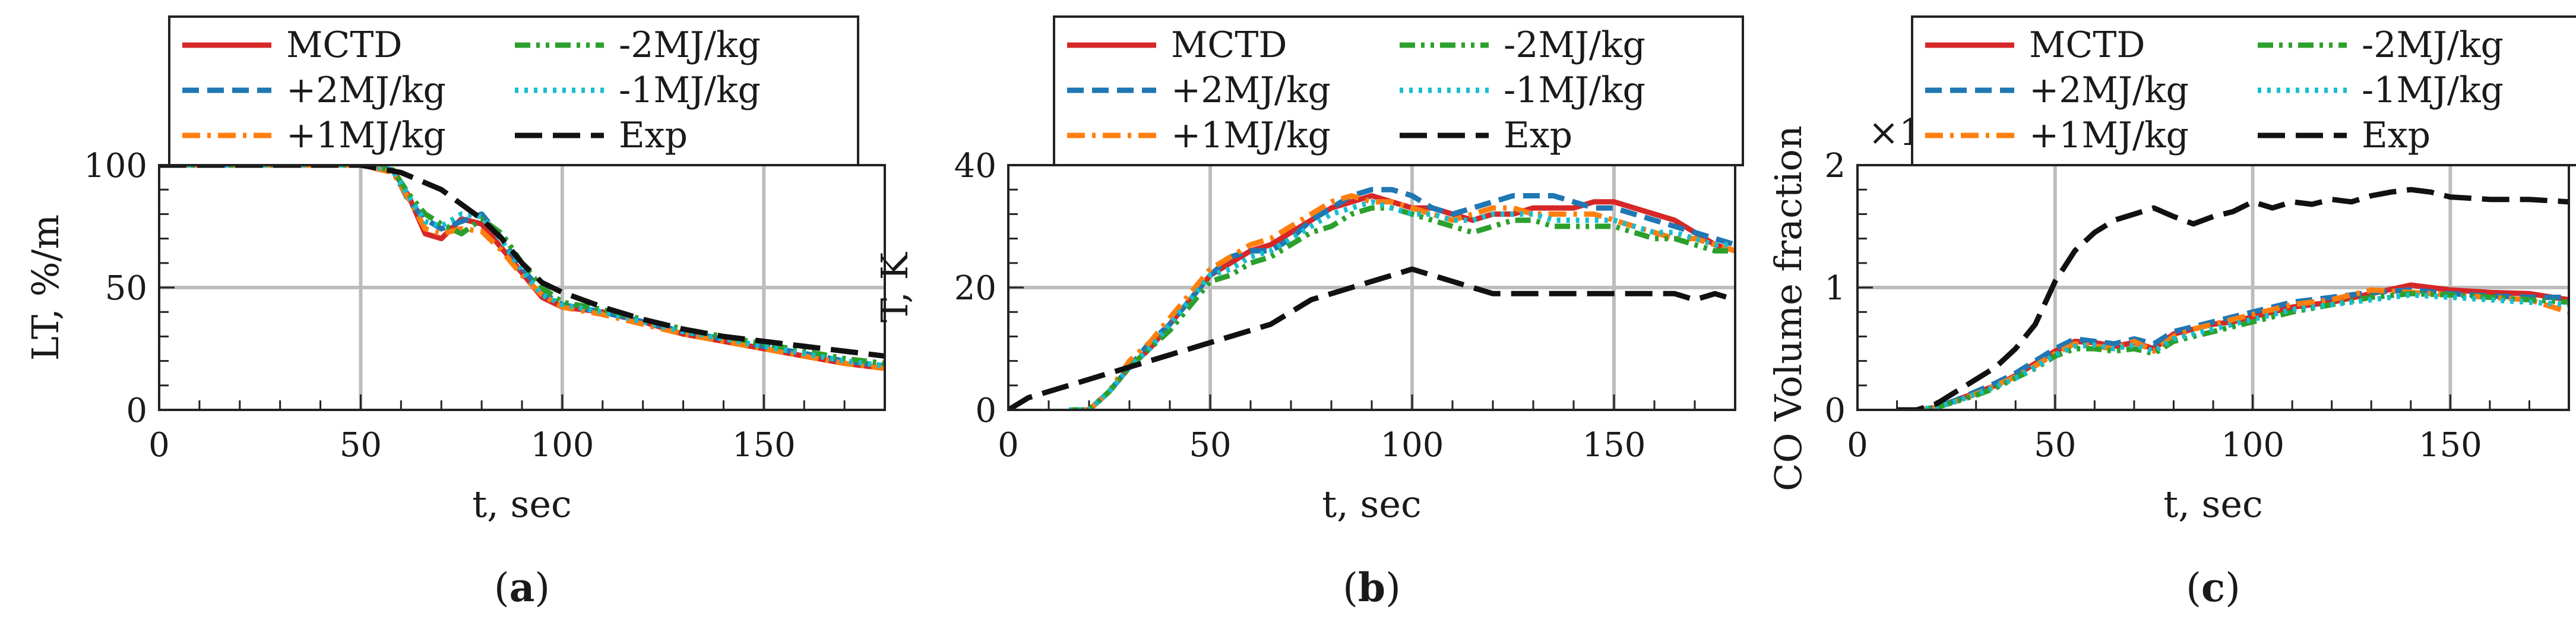 This screenshot has height=619, width=2576. Describe the element at coordinates (1788, 308) in the screenshot. I see `y-axis-label: CO Volume fraction` at that location.